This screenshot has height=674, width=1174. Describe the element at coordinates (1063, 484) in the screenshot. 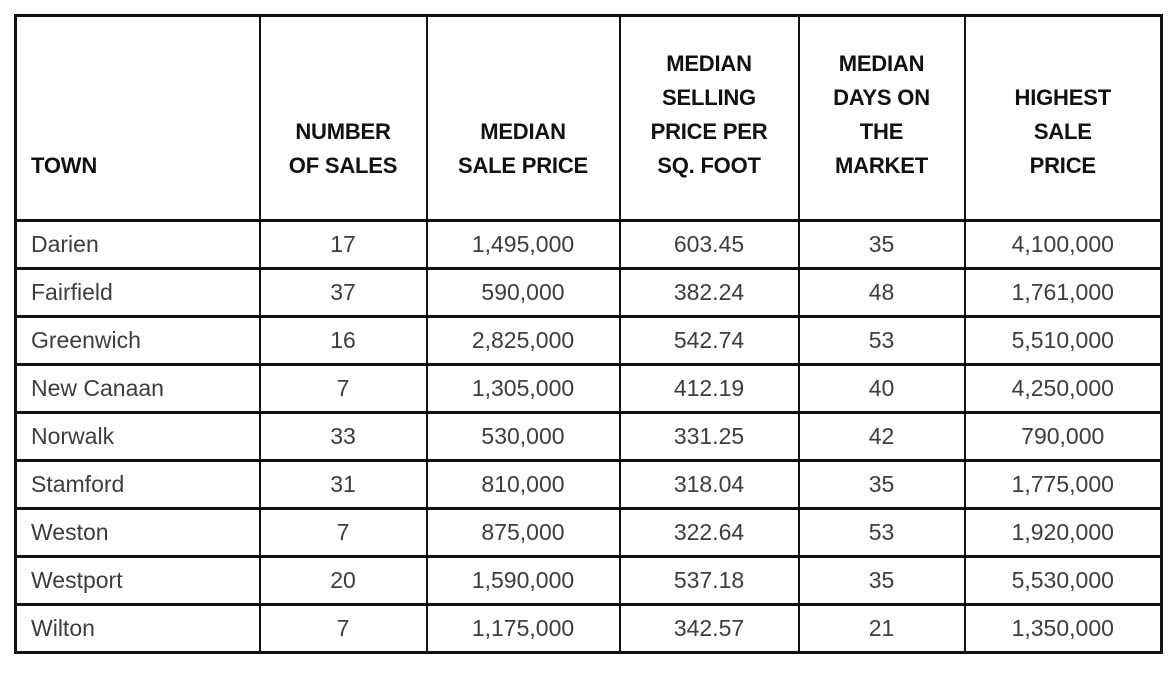

I see `highest-sale-price-cell: 1,775,000` at that location.